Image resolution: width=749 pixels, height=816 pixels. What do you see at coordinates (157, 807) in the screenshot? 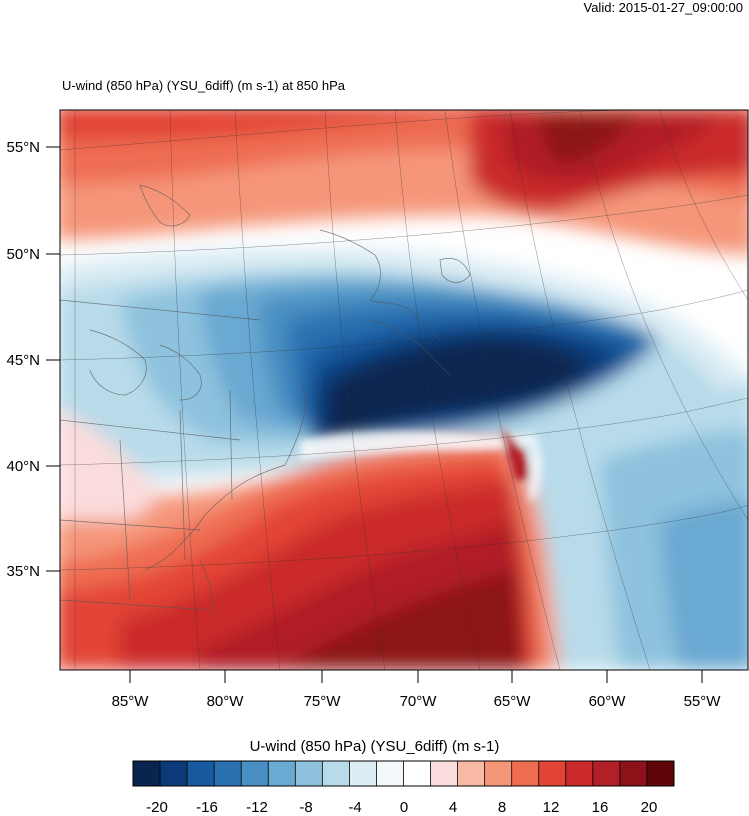
I see `colorbar-label: -20` at bounding box center [157, 807].